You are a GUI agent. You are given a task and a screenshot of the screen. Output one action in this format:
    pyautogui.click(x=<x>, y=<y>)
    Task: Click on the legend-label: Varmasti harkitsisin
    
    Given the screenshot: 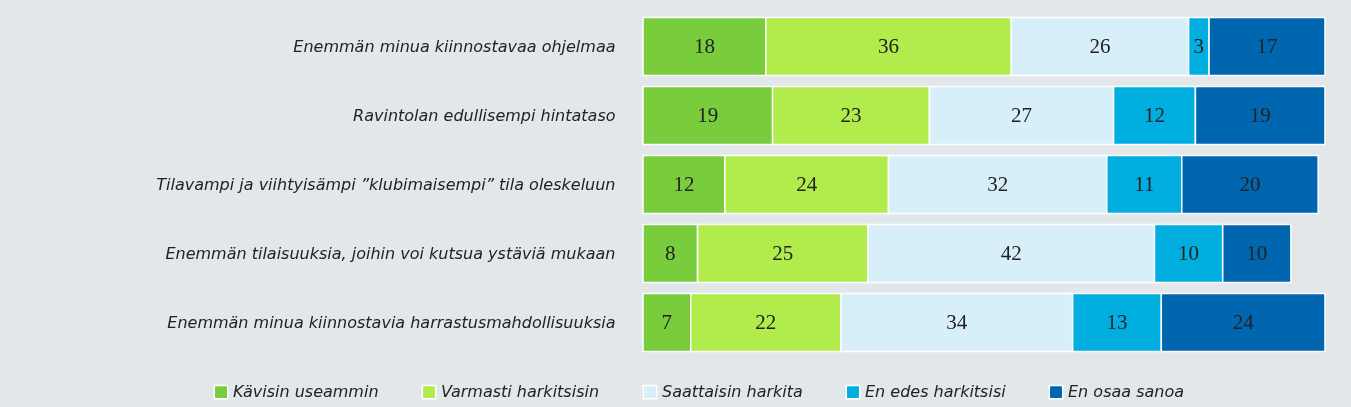 What is the action you would take?
    pyautogui.click(x=520, y=392)
    